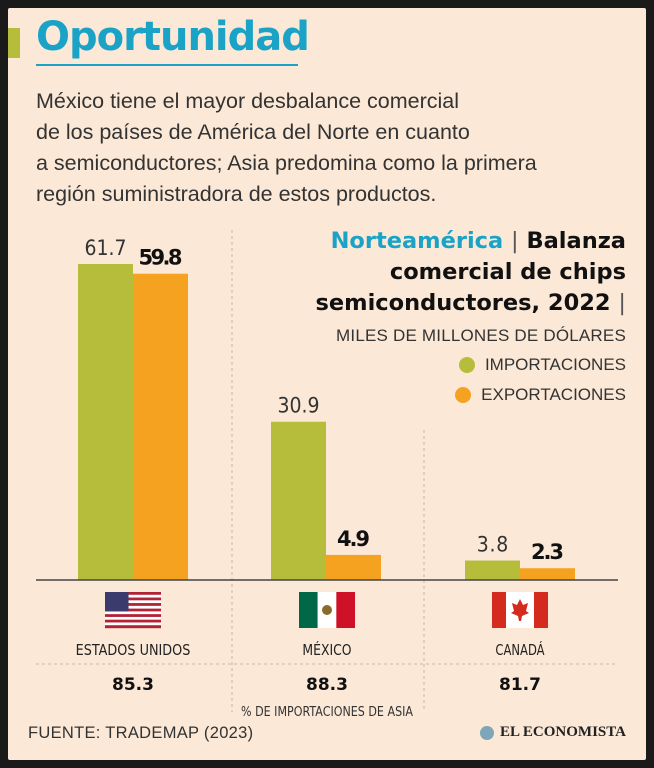 The width and height of the screenshot is (654, 768). I want to click on imports-value-label-1: 30.9, so click(299, 406).